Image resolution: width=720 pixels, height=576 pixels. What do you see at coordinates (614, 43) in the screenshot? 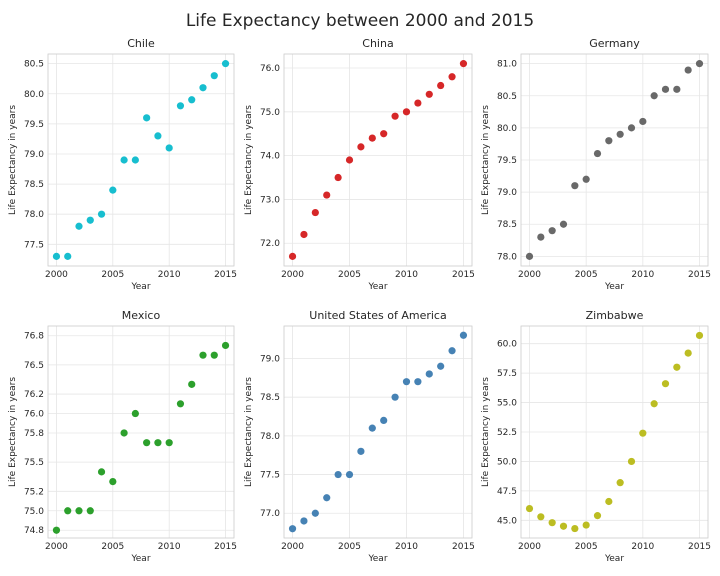
I see `subplot-title: Germany` at bounding box center [614, 43].